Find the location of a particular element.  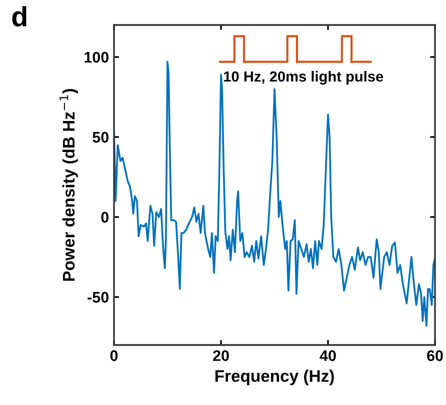

x-tick-label: 0 is located at coordinates (114, 356).